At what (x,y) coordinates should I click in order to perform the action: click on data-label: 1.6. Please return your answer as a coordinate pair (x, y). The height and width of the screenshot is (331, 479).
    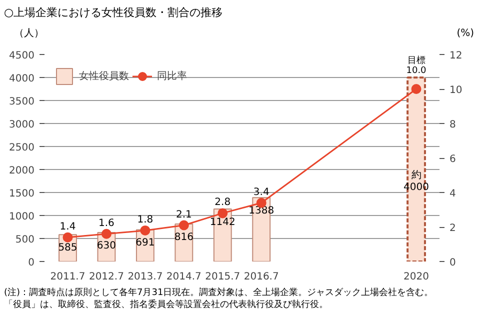
    Looking at the image, I should click on (106, 223).